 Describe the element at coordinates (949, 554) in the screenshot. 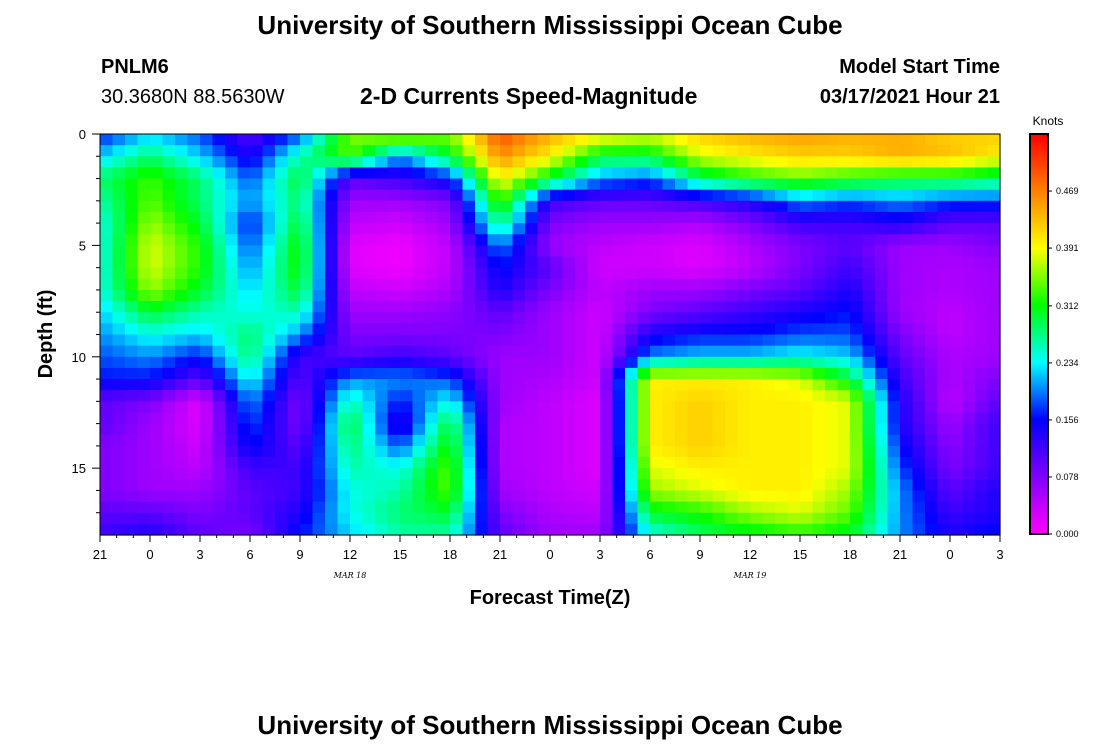

I see `x-tick-label: 0` at that location.